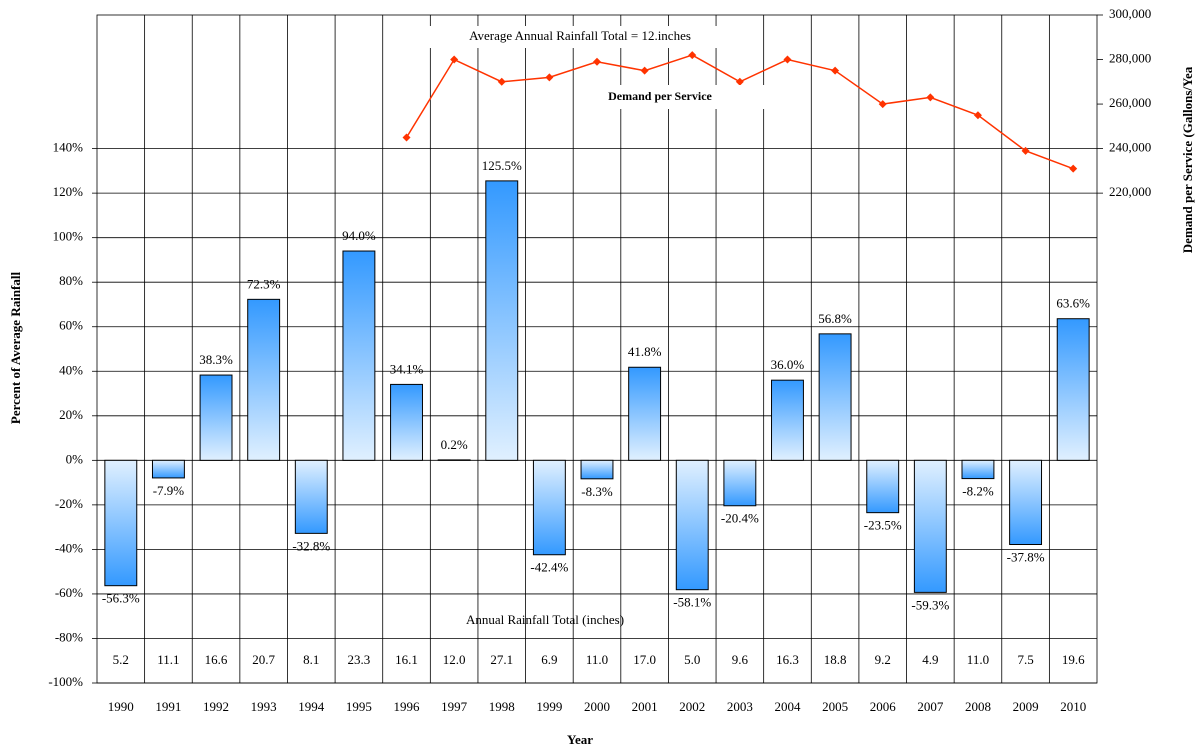  What do you see at coordinates (740, 518) in the screenshot?
I see `data-label: -20.4%` at bounding box center [740, 518].